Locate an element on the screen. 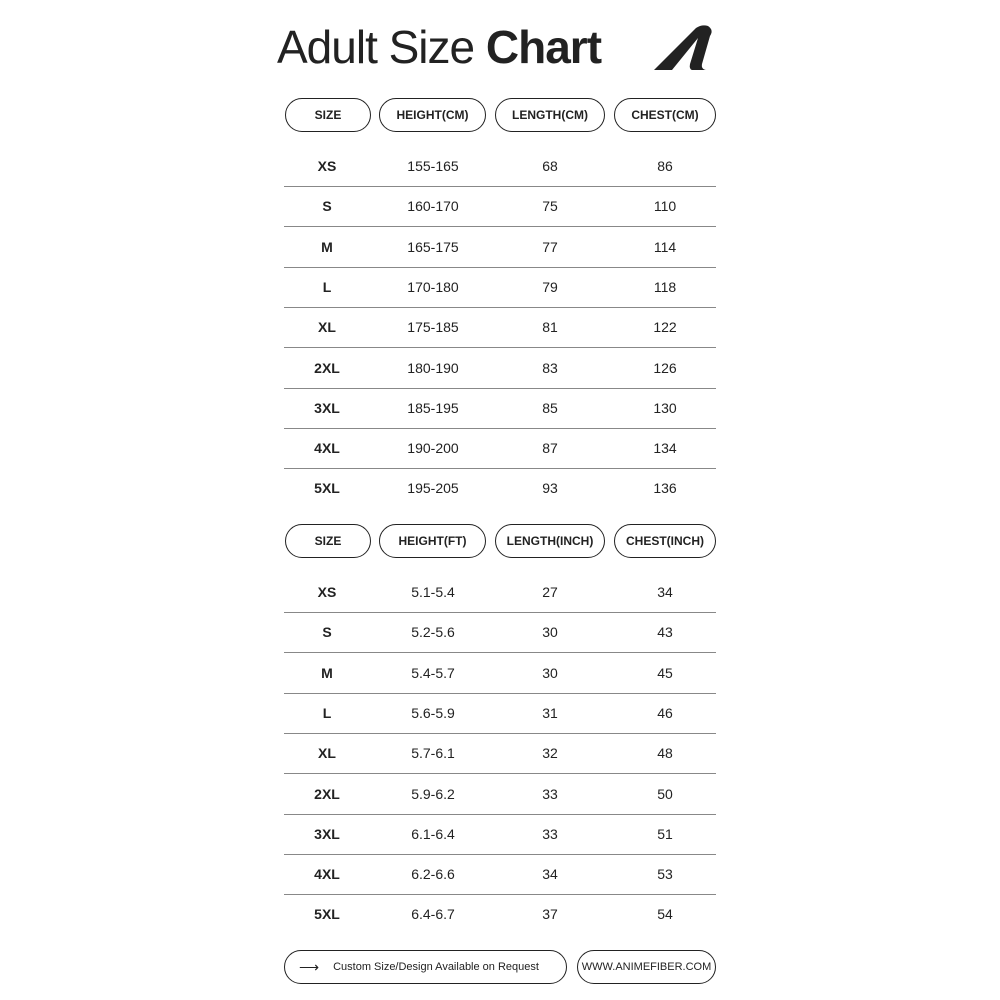 This screenshot has height=1000, width=1000. cell-chest: 110 is located at coordinates (665, 206).